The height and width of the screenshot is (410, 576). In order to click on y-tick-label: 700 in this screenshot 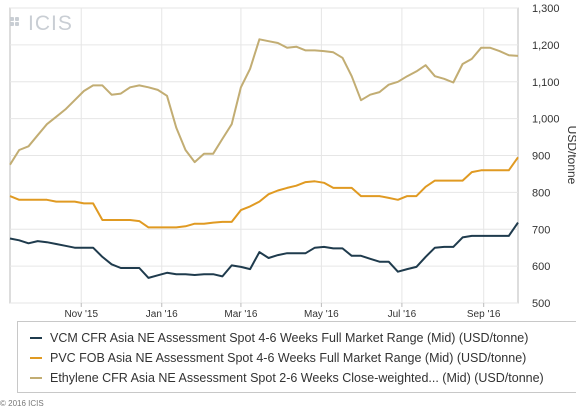, I will do `click(541, 230)`.